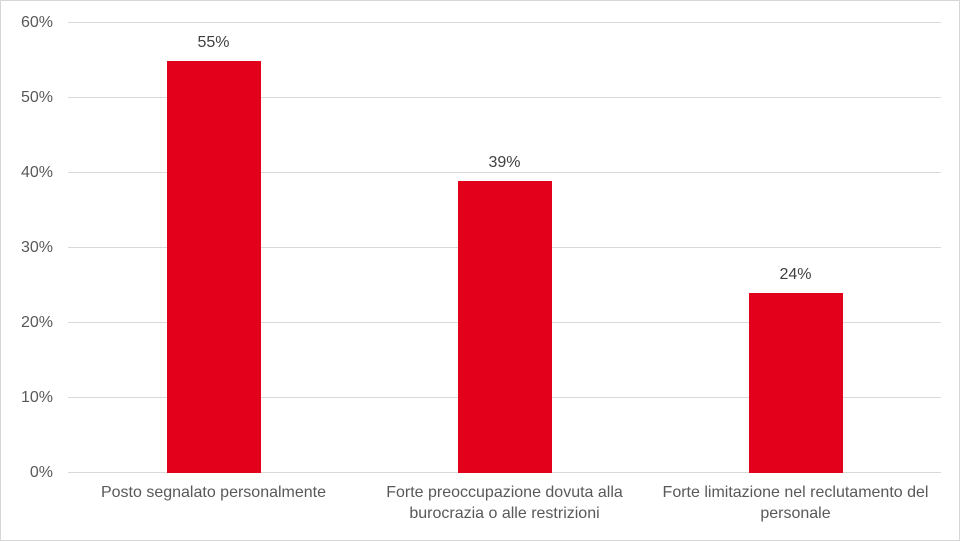 Image resolution: width=960 pixels, height=541 pixels. I want to click on bar-value-label: 24%, so click(795, 274).